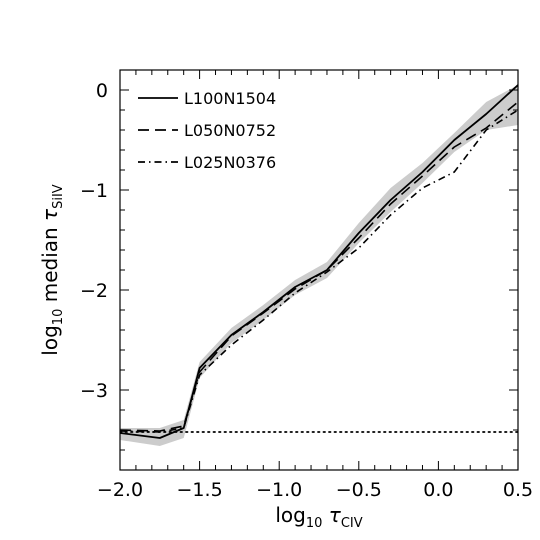 This screenshot has width=540, height=540. Describe the element at coordinates (438, 490) in the screenshot. I see `x-tick-label: 0.0` at that location.